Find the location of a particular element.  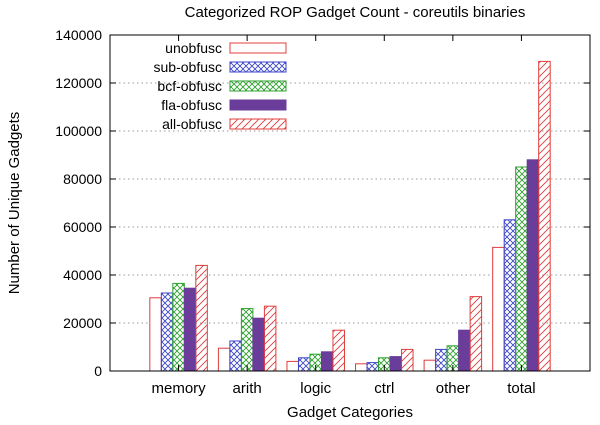

bar-unobfusc-total is located at coordinates (498, 309).